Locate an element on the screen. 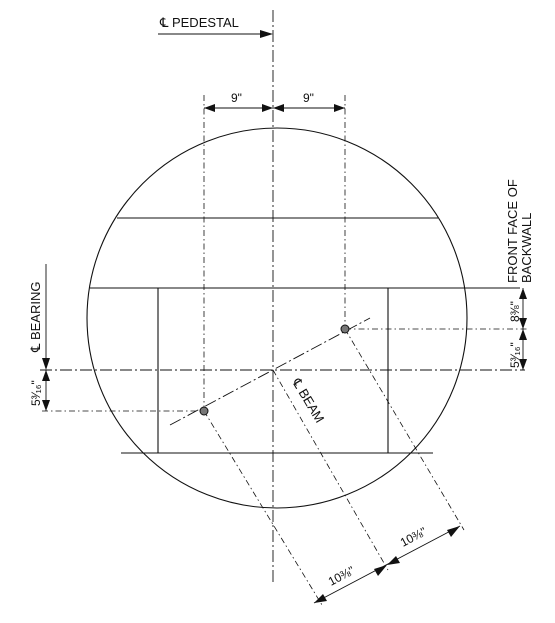  dim-diag-upper-arrow-l is located at coordinates (393, 560).